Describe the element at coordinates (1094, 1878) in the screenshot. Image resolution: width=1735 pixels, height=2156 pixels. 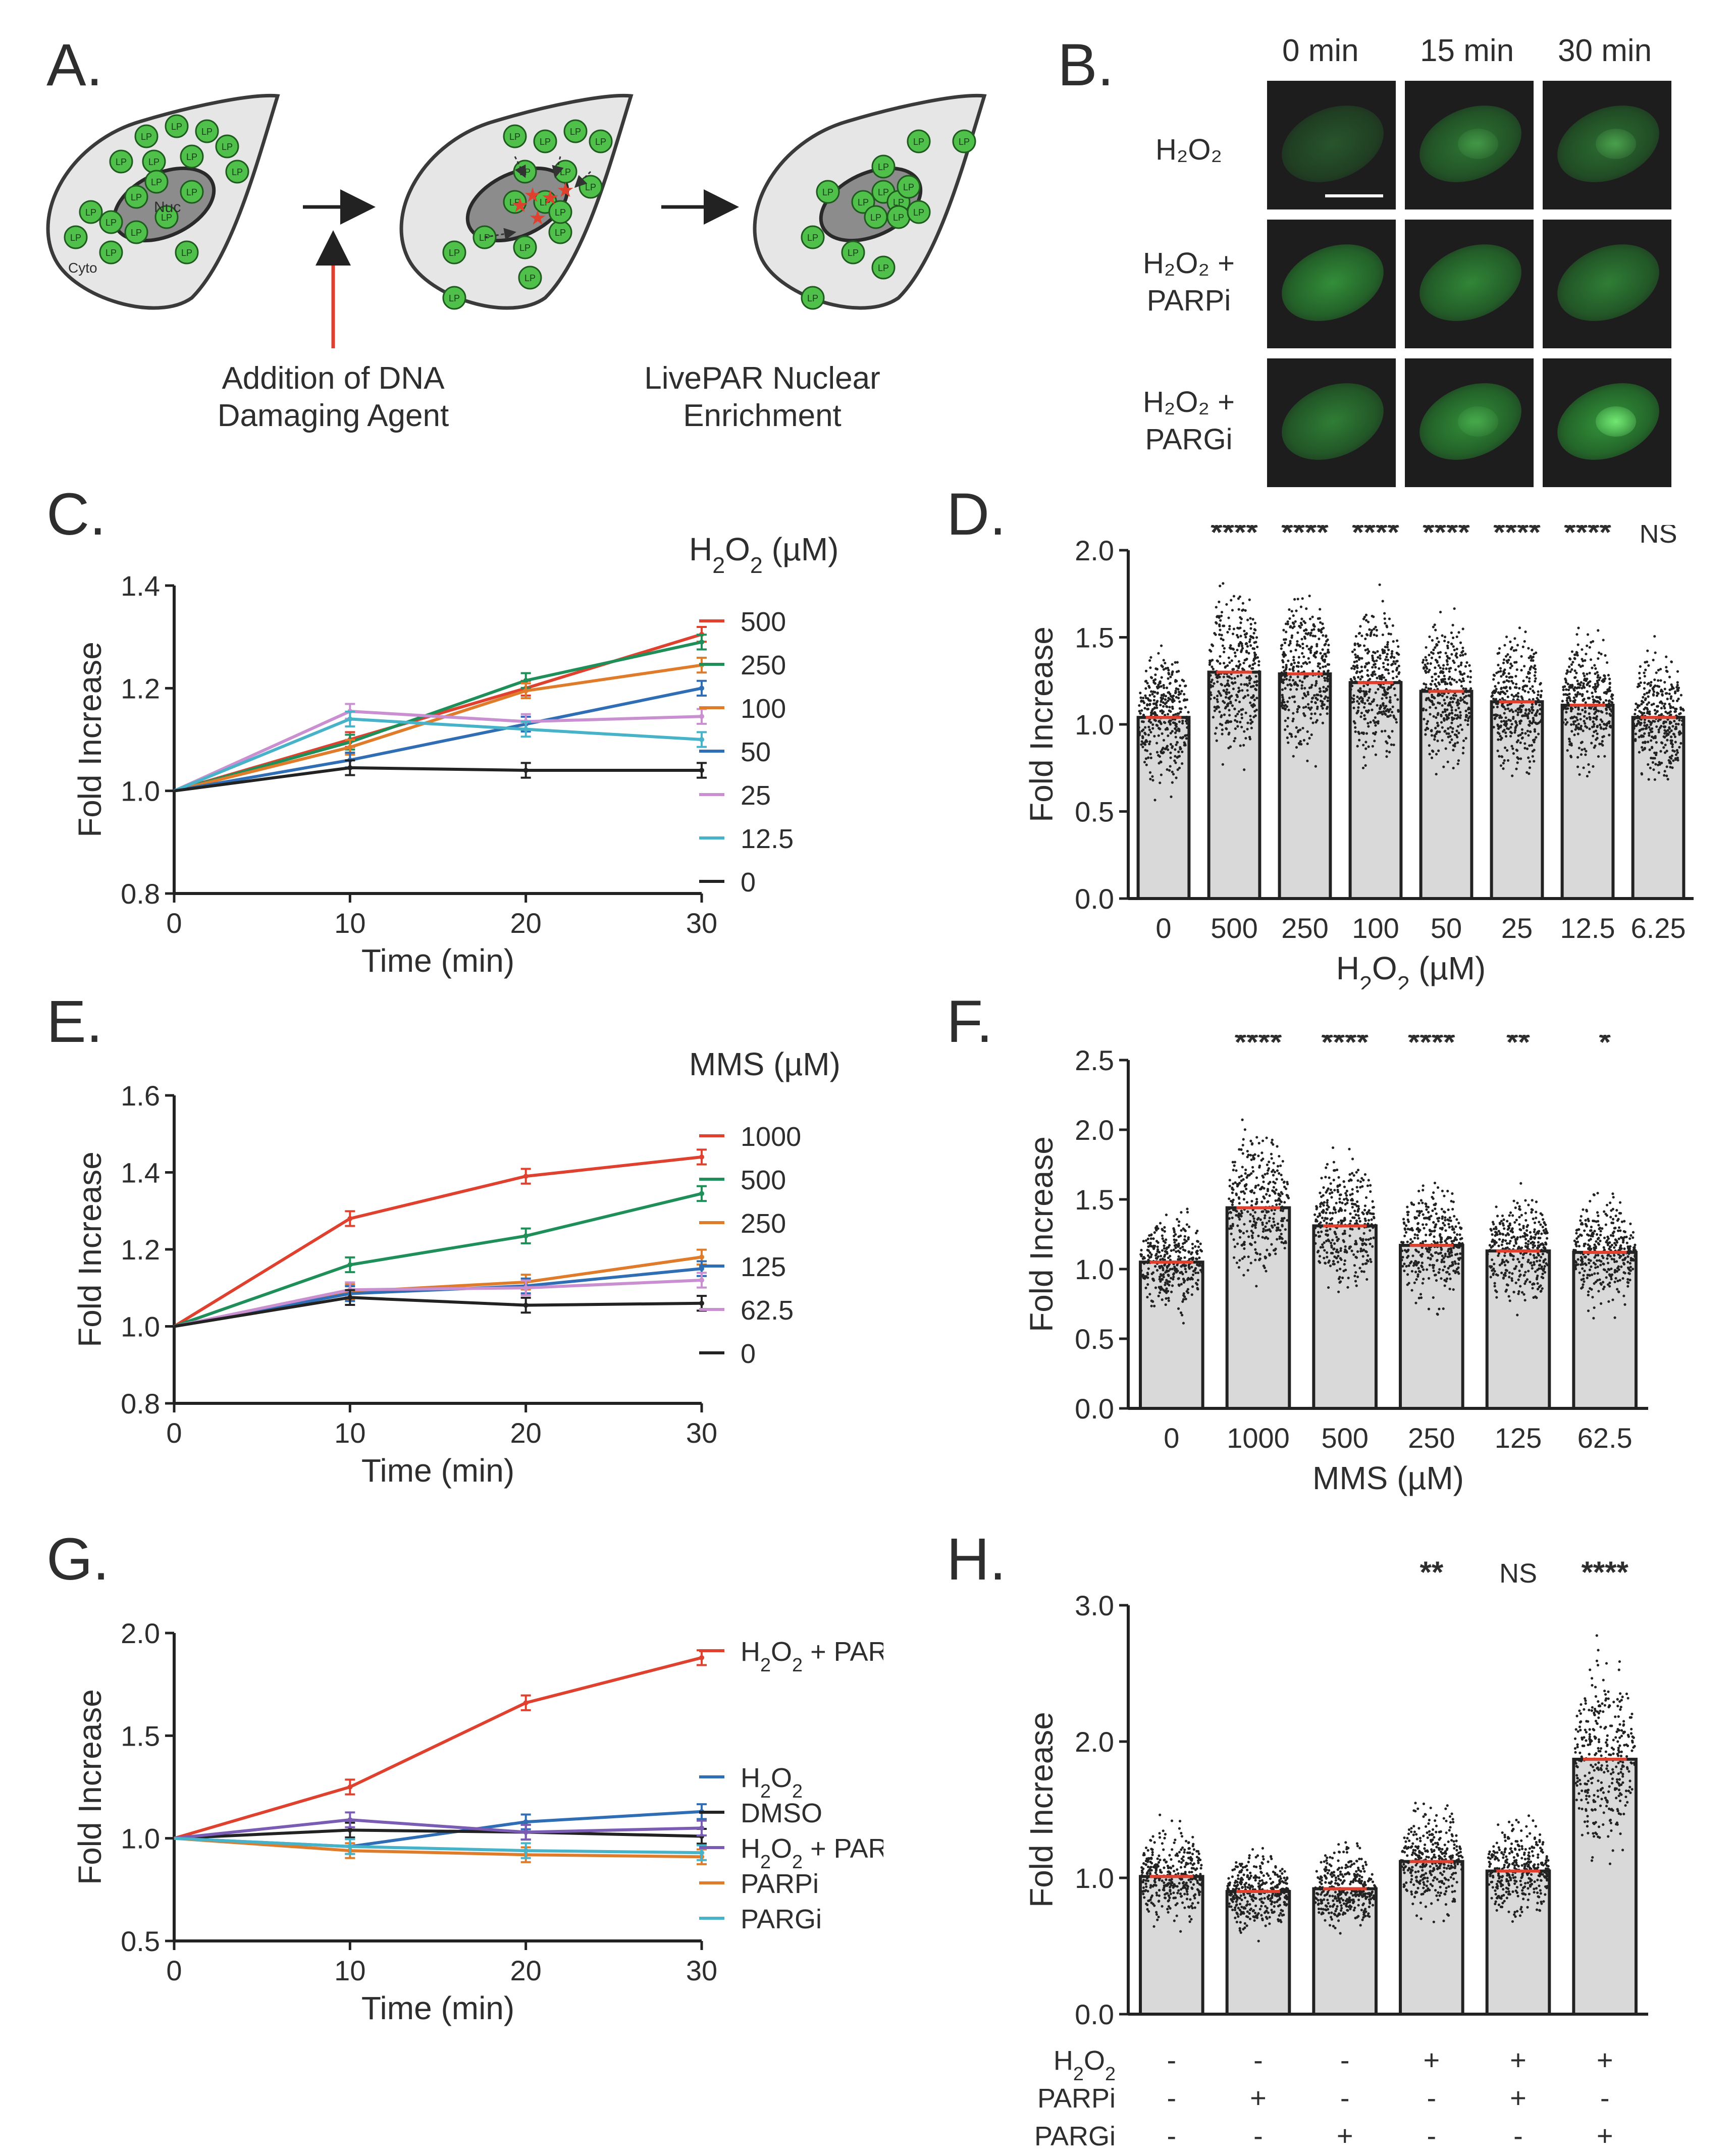
I see `y-tick-label: 1.0` at that location.